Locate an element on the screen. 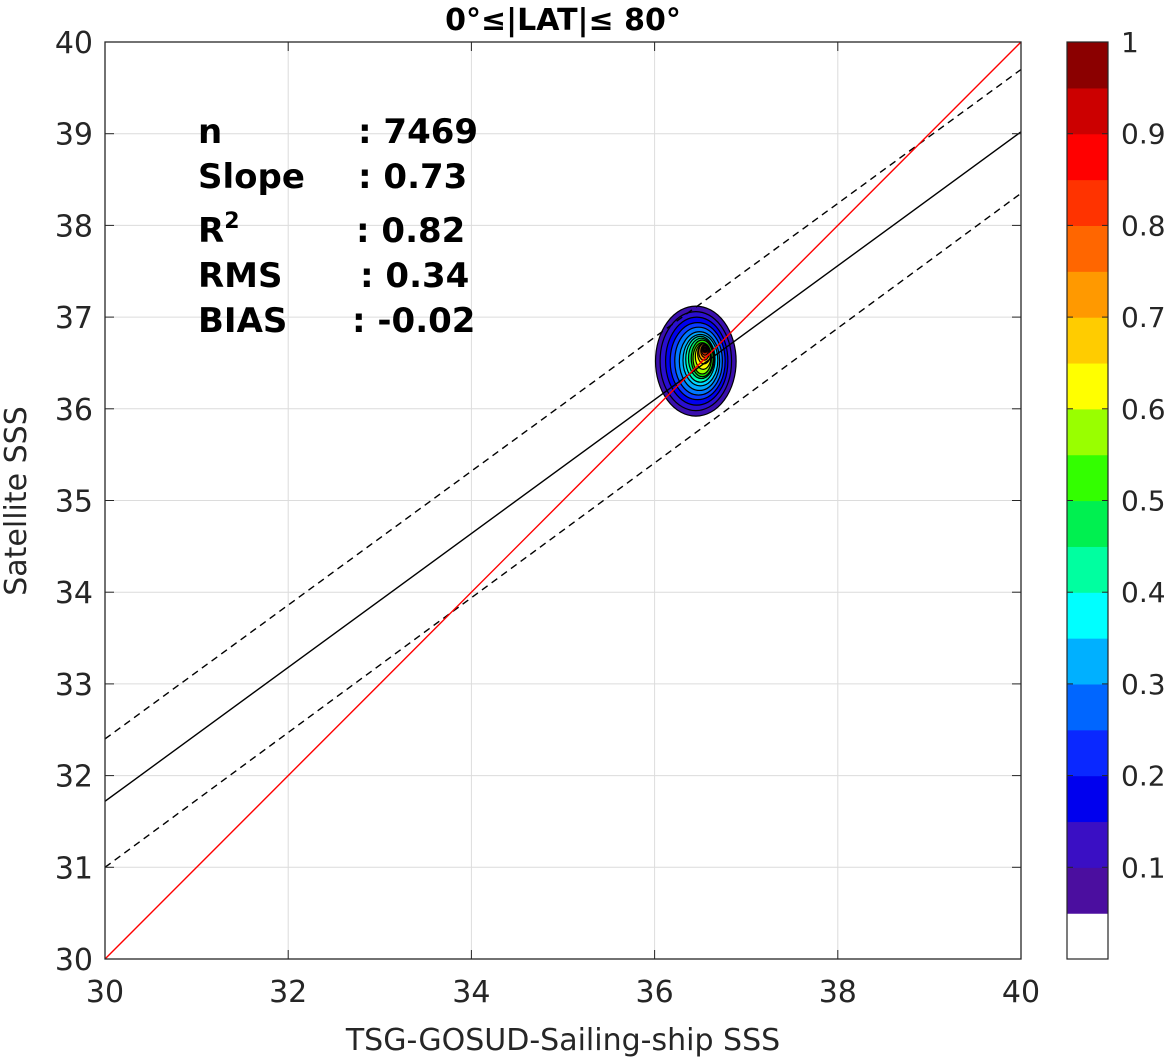  x-tick-label: 32 is located at coordinates (288, 992).